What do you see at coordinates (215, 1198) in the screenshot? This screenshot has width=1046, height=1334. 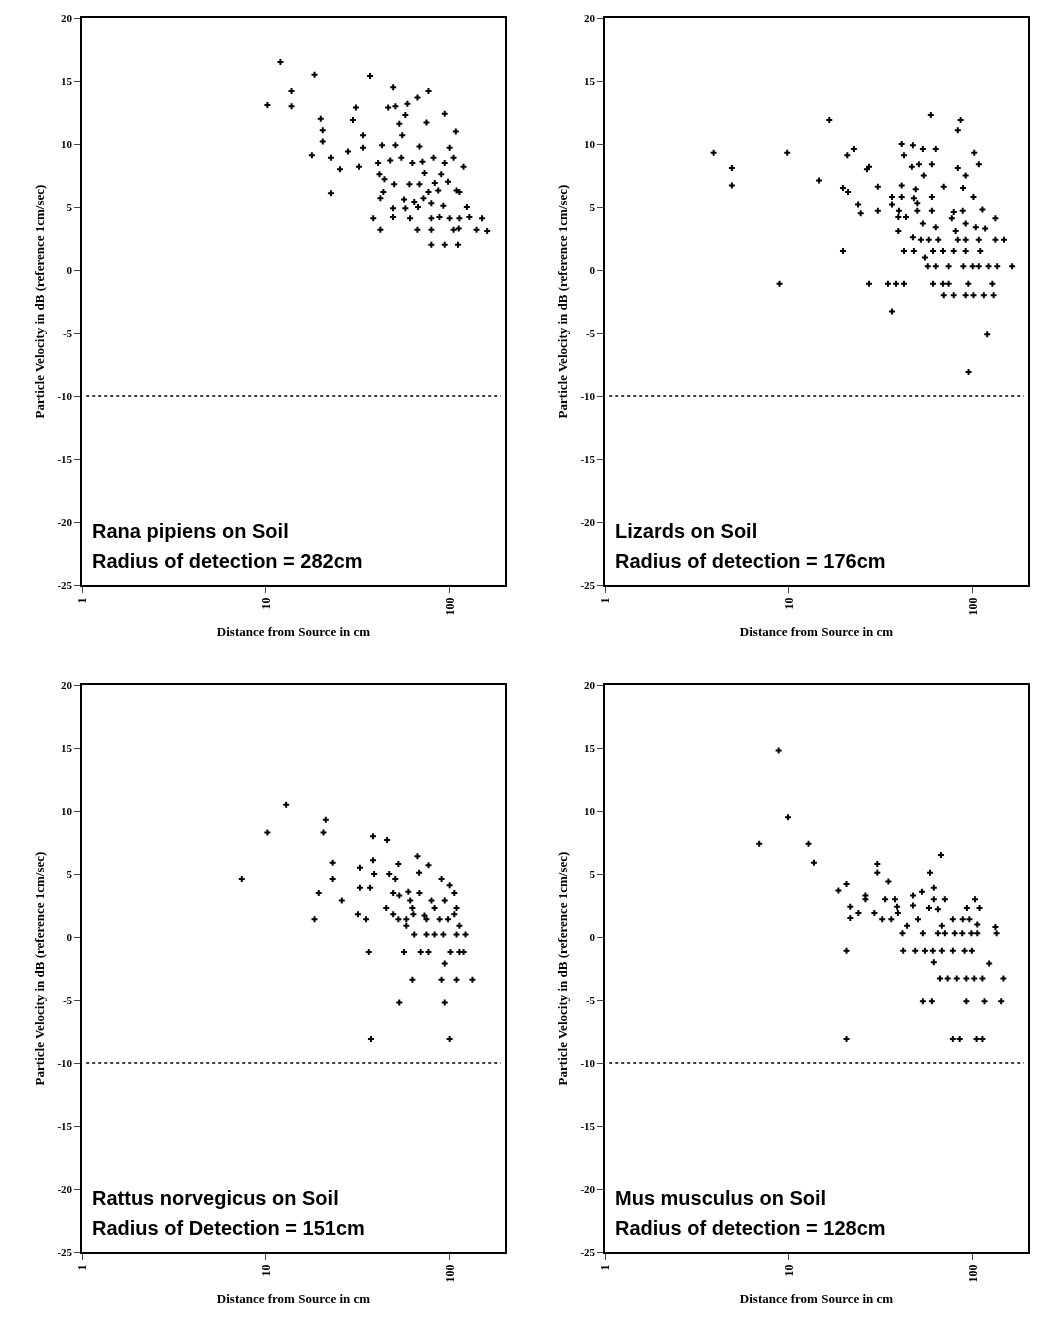 I see `annotation: Rattus norvegicus on Soil` at bounding box center [215, 1198].